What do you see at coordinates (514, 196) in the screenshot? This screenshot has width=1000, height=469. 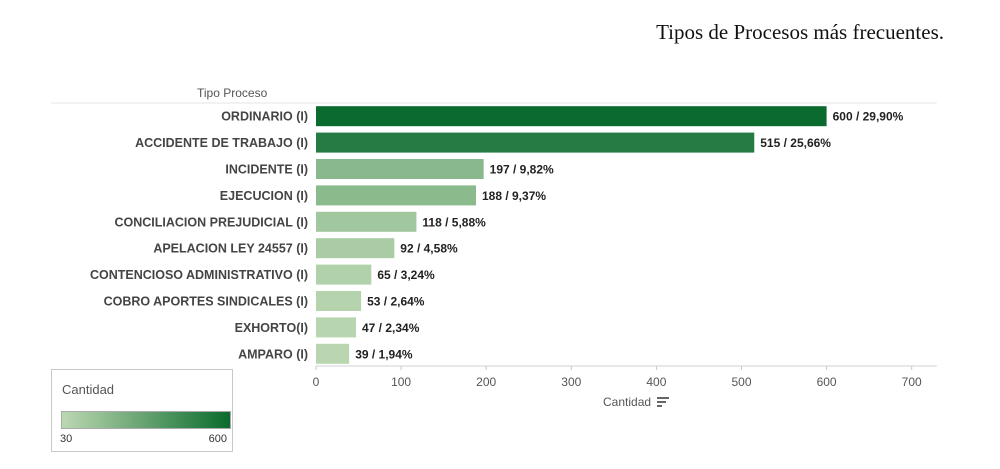 I see `data-label: 188 / 9,37%` at bounding box center [514, 196].